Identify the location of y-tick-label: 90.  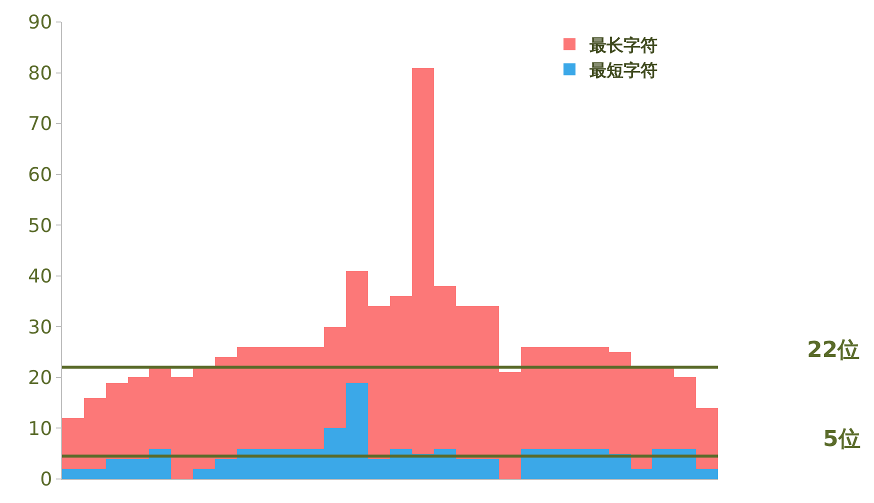
(40, 23).